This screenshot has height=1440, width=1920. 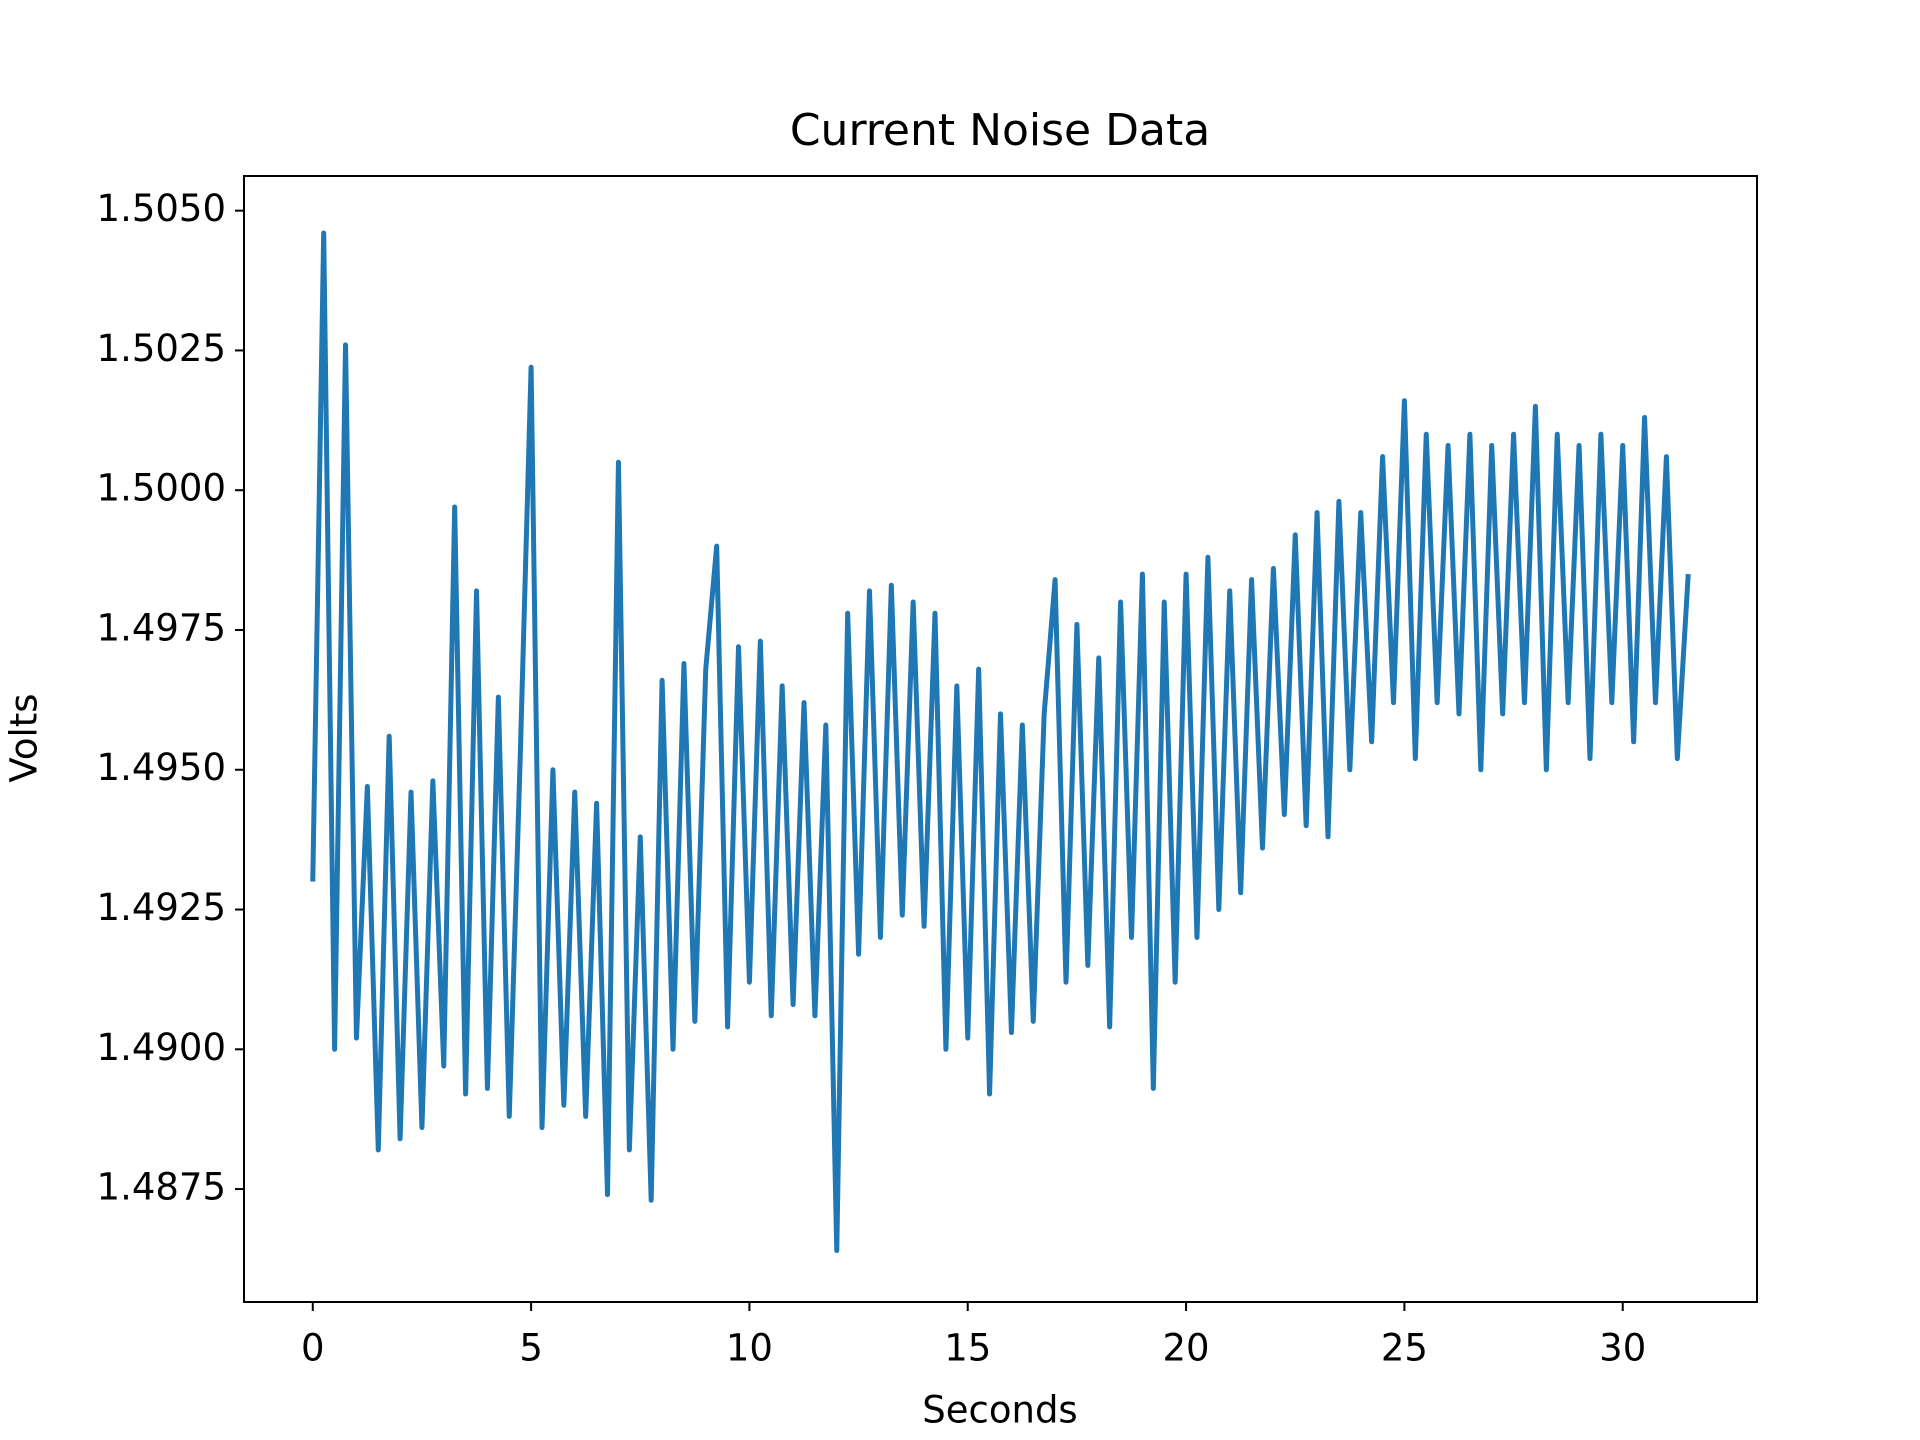 What do you see at coordinates (161, 907) in the screenshot?
I see `y-tick-label: 1.4925` at bounding box center [161, 907].